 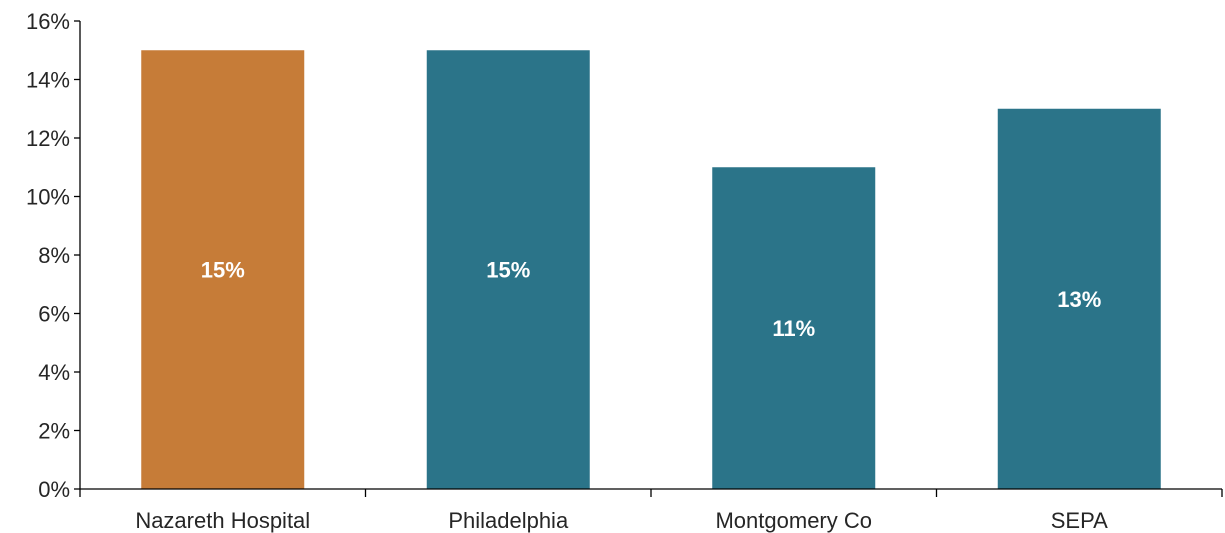 I want to click on bar-montgomery-co, so click(x=794, y=328).